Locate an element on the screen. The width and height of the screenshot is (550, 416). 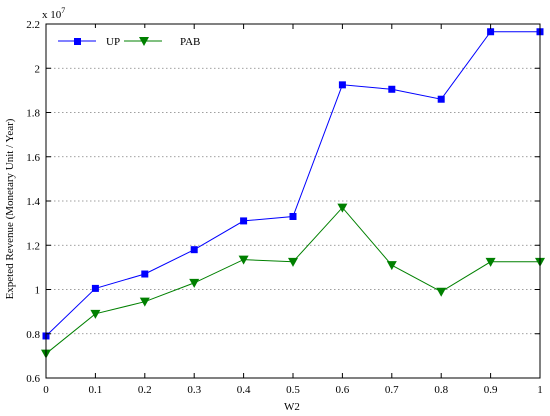
y-tick-label: 0.8 is located at coordinates (33, 335).